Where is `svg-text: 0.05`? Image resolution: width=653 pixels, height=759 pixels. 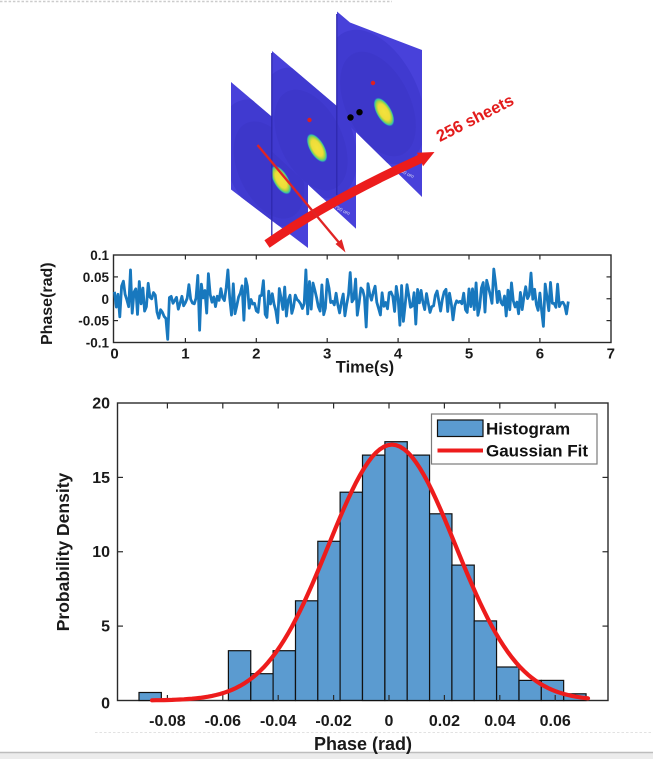 svg-text: 0.05 is located at coordinates (96, 277).